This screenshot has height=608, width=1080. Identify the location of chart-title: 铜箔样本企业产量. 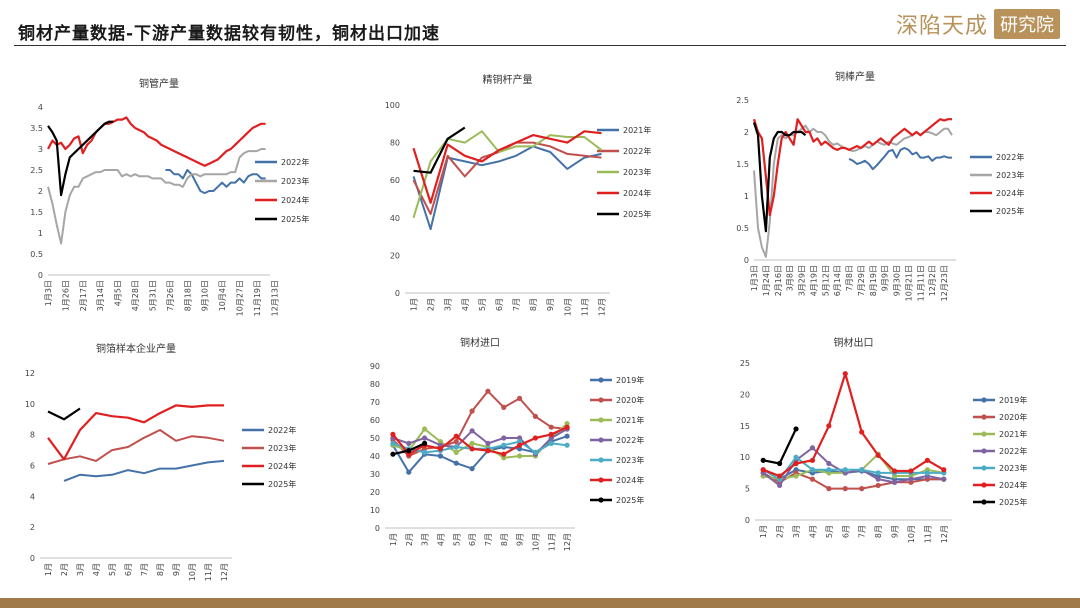
(136, 348).